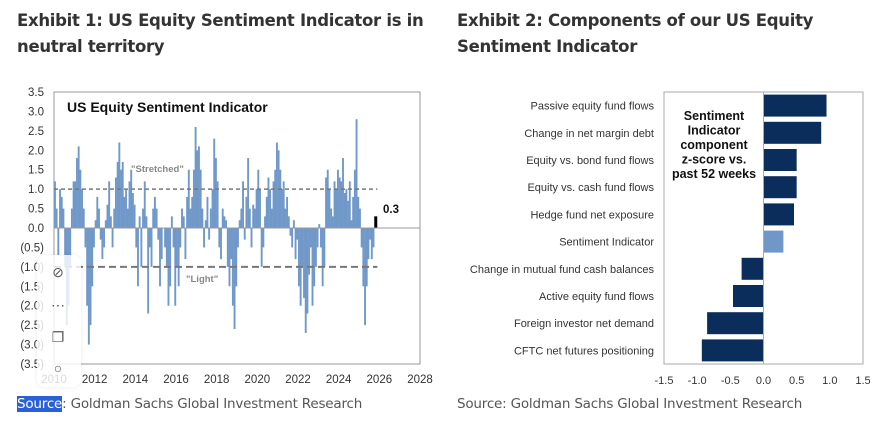 The height and width of the screenshot is (437, 894). Describe the element at coordinates (590, 161) in the screenshot. I see `category-label: Equity vs. bond fund flows` at that location.